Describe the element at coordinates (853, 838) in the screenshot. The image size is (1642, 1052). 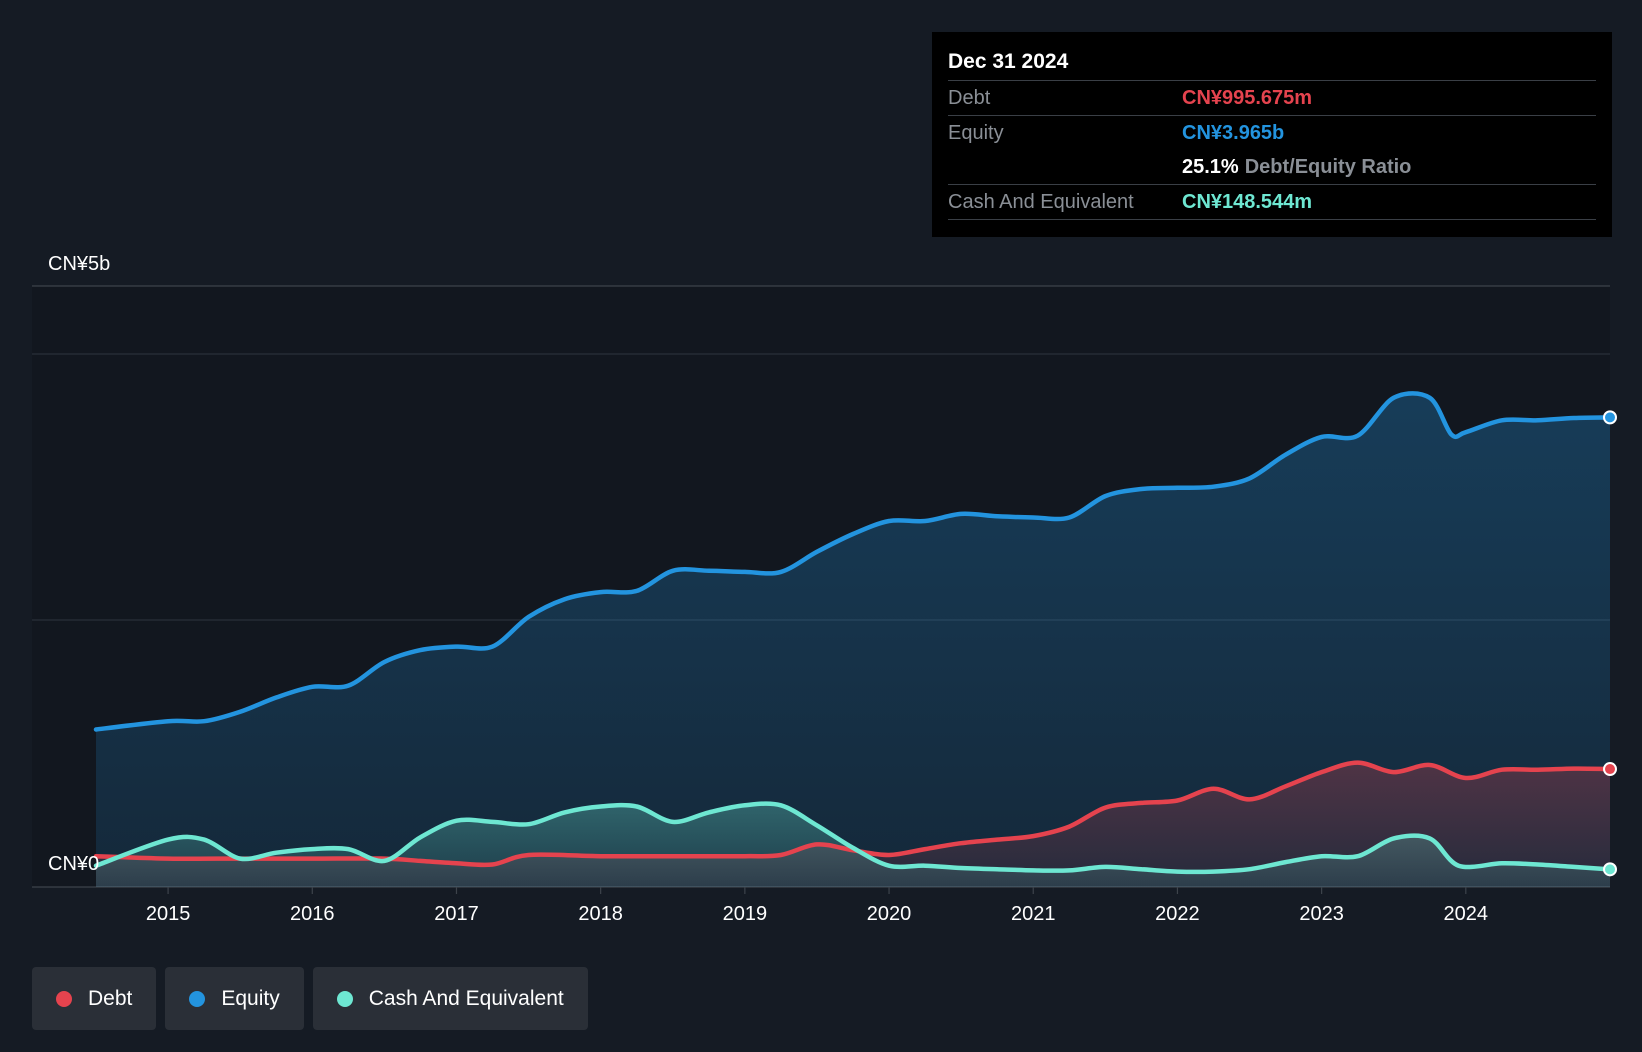
I see `cash-line` at that location.